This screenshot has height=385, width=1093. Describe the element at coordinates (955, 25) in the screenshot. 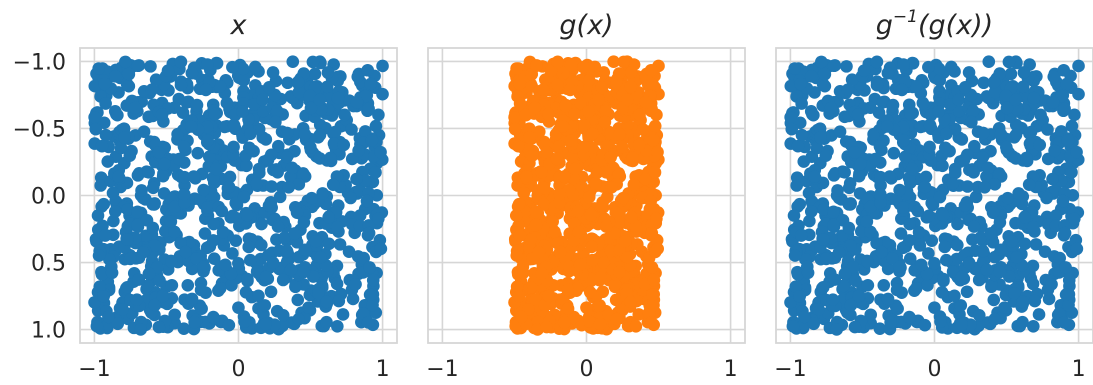

I see `title-rest: (g(x))` at that location.